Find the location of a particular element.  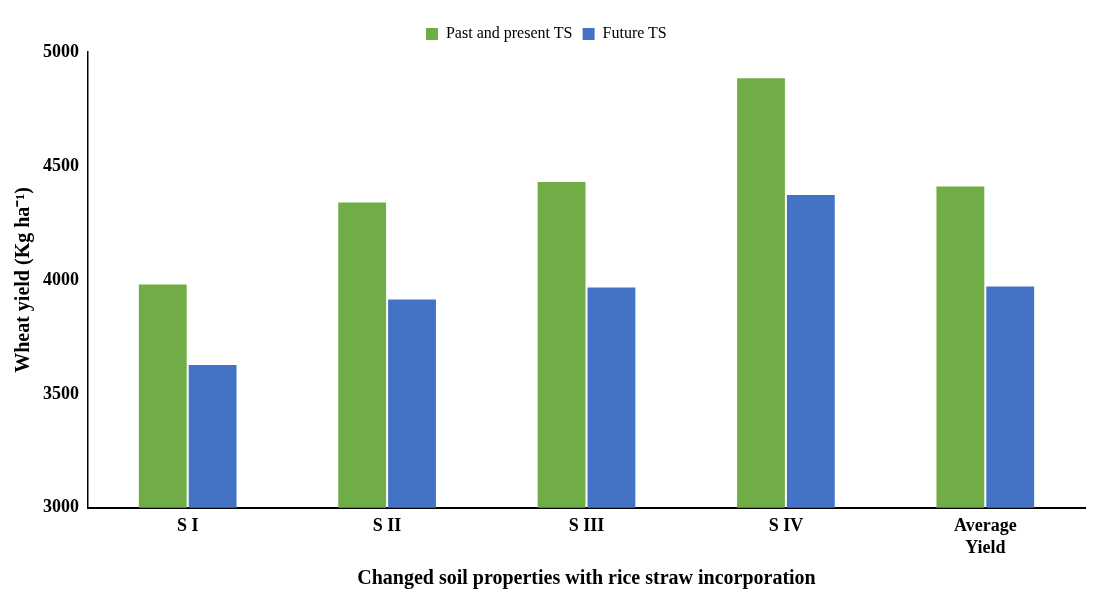

y-axis-title: Wheat yield (Kg ha⁻¹) is located at coordinates (23, 280).